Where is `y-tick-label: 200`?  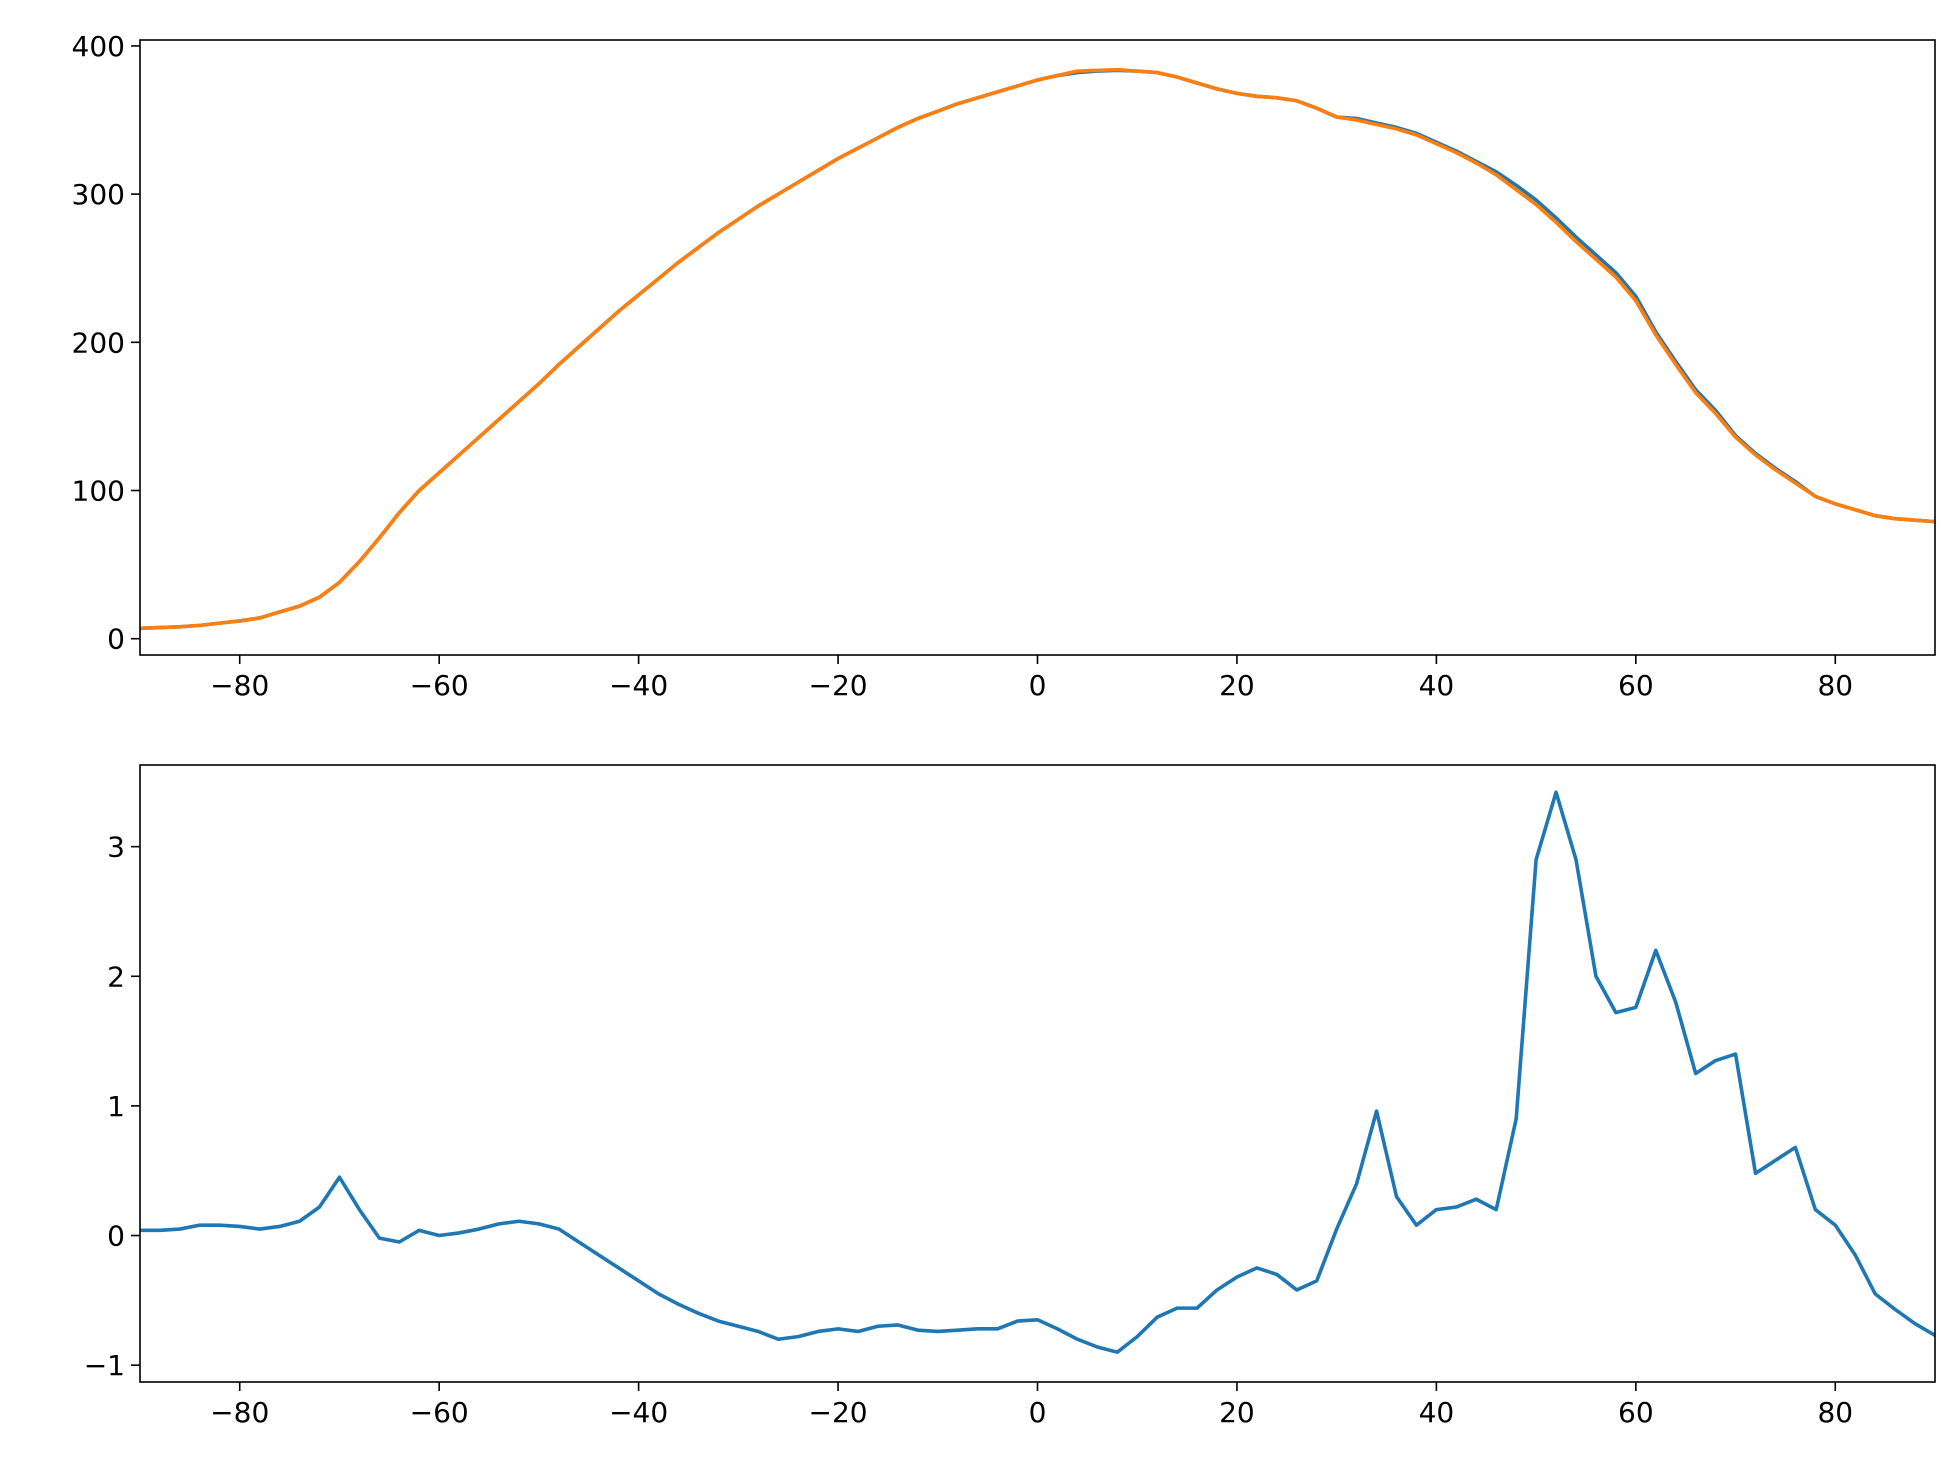 y-tick-label: 200 is located at coordinates (98, 342).